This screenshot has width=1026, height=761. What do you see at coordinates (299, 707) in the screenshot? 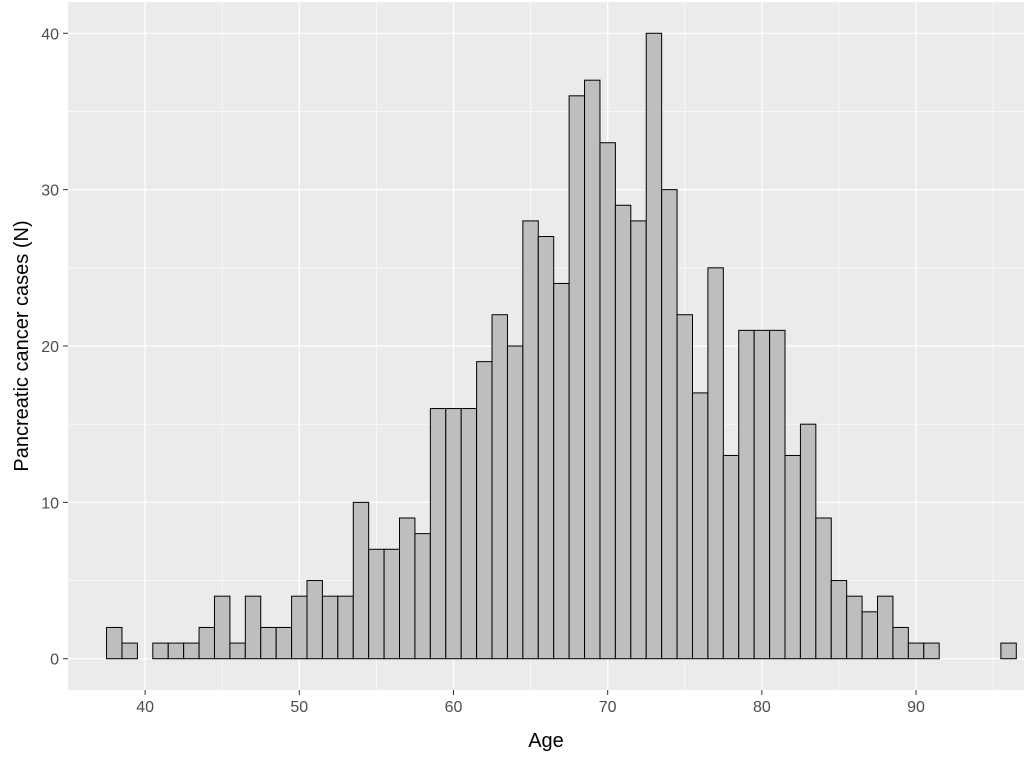
I see `x-tick-label: 50` at bounding box center [299, 707].